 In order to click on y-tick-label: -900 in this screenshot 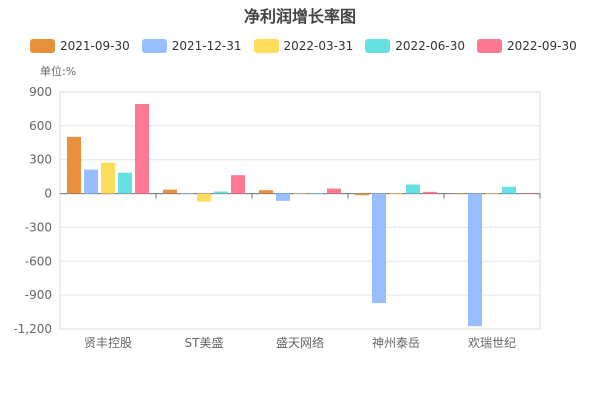, I will do `click(38, 295)`.